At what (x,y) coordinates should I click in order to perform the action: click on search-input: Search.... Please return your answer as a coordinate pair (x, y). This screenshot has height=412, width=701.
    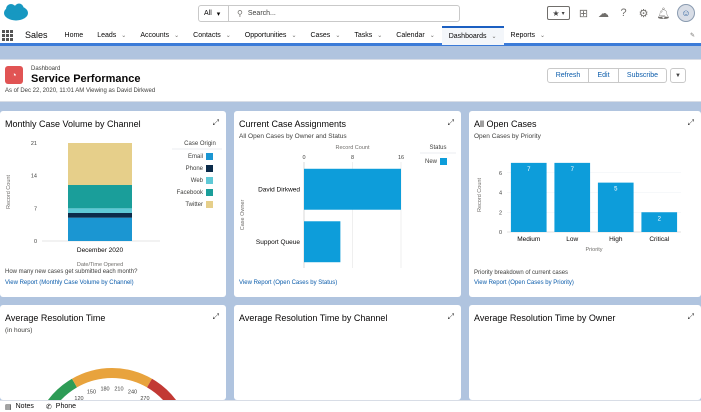
    Looking at the image, I should click on (261, 13).